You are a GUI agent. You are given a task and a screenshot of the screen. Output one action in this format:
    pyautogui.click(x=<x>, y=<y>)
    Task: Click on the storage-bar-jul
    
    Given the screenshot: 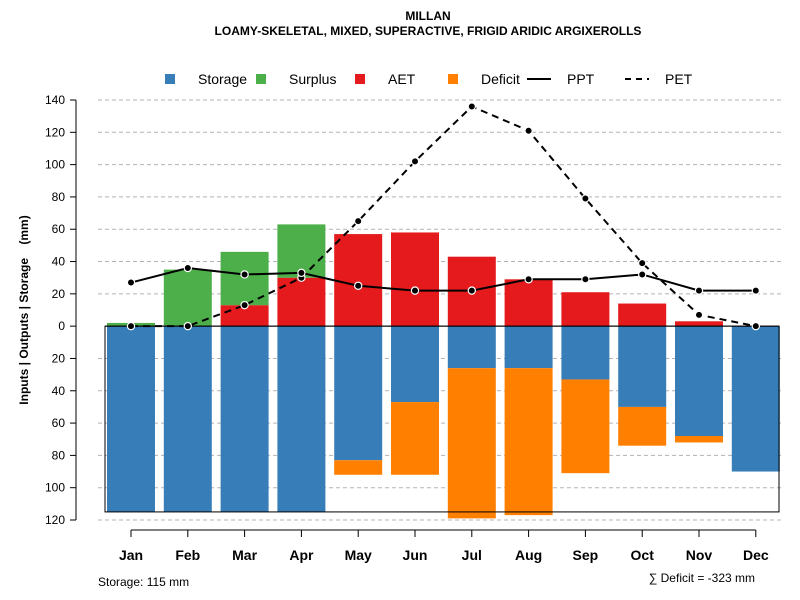 What is the action you would take?
    pyautogui.click(x=471, y=347)
    